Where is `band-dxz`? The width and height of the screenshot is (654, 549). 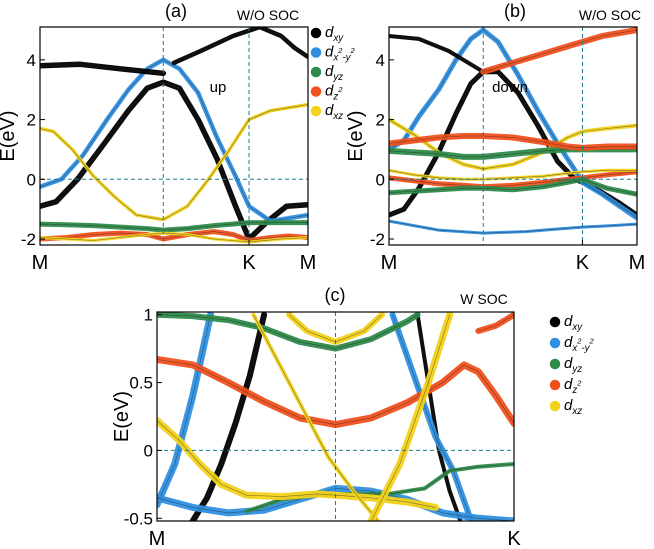
band-dxz is located at coordinates (174, 162).